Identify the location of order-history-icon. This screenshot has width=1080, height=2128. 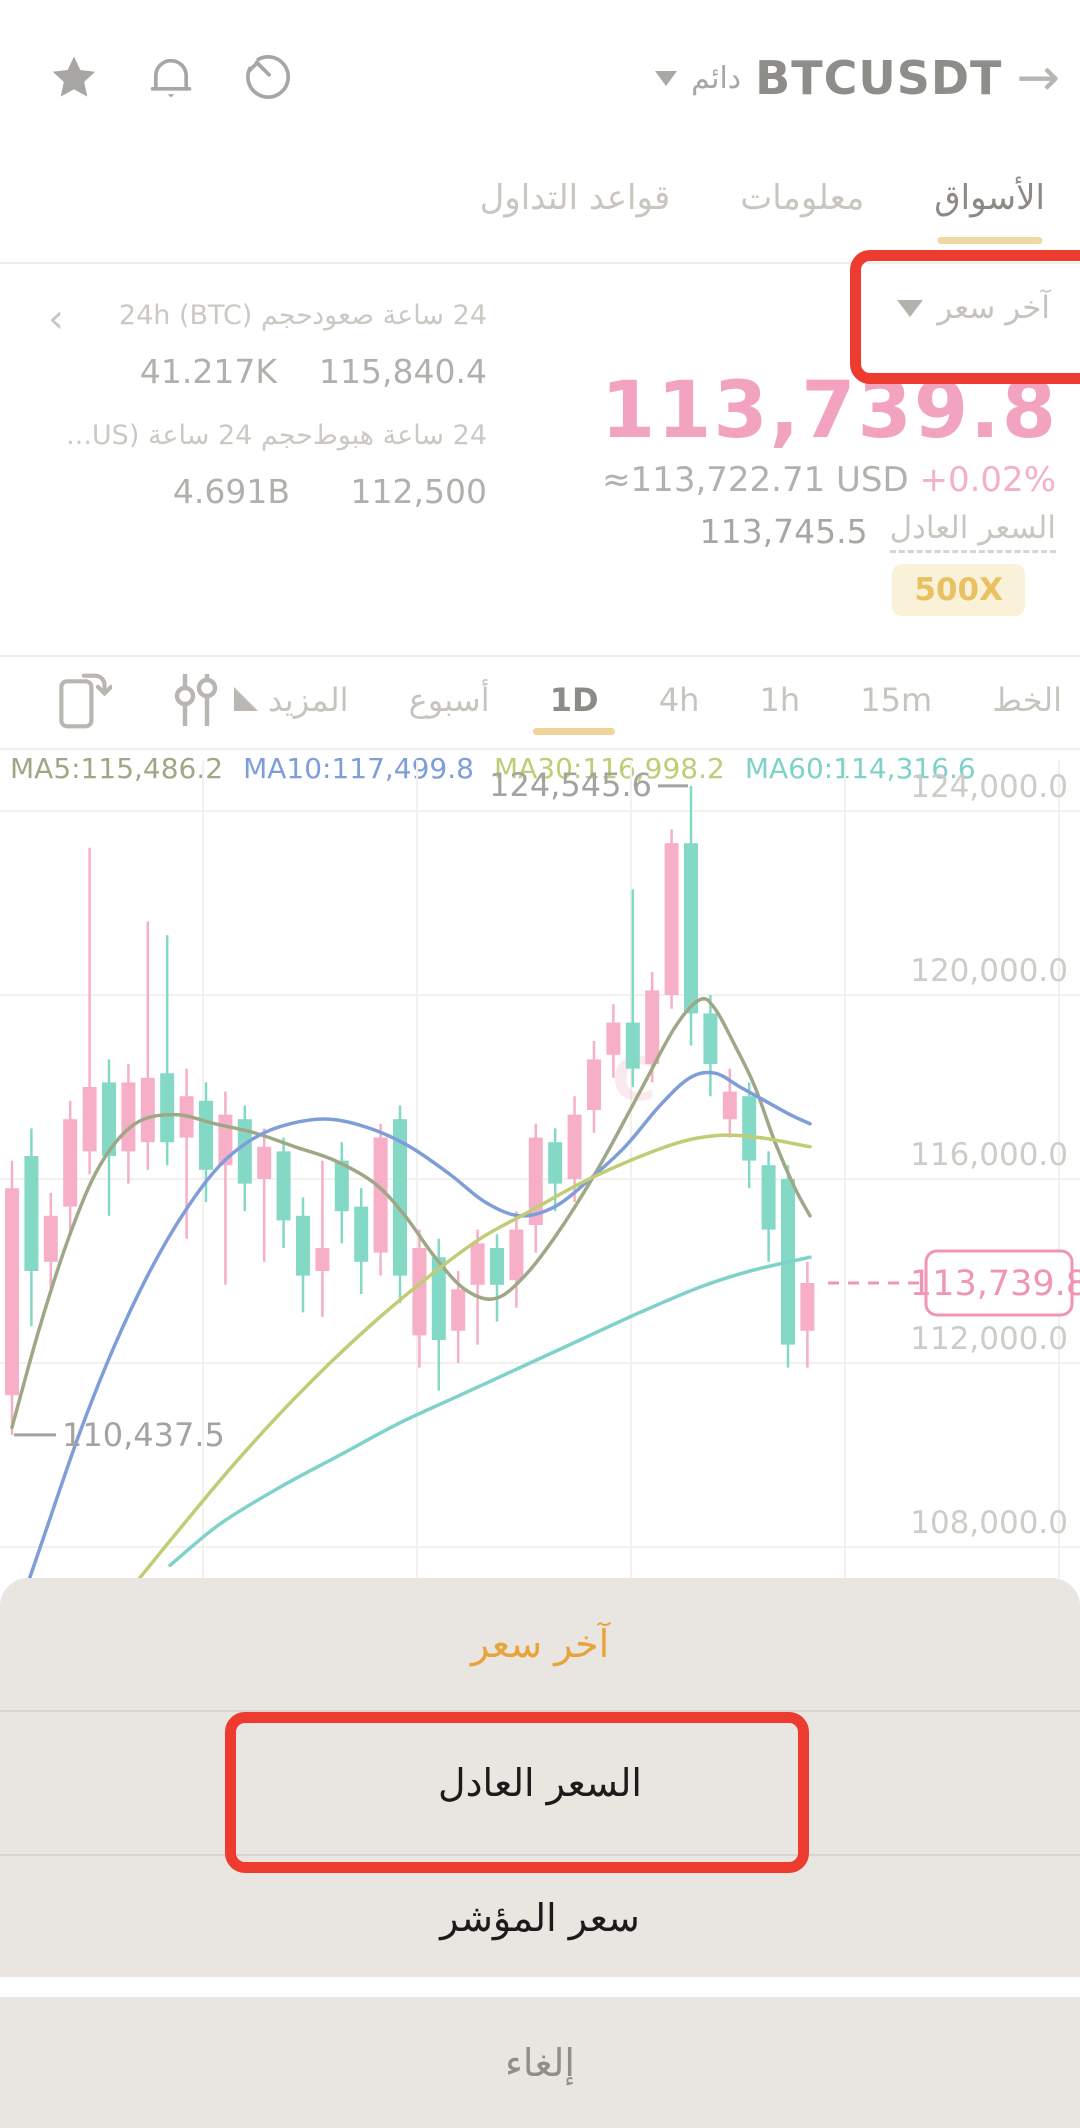
(268, 78).